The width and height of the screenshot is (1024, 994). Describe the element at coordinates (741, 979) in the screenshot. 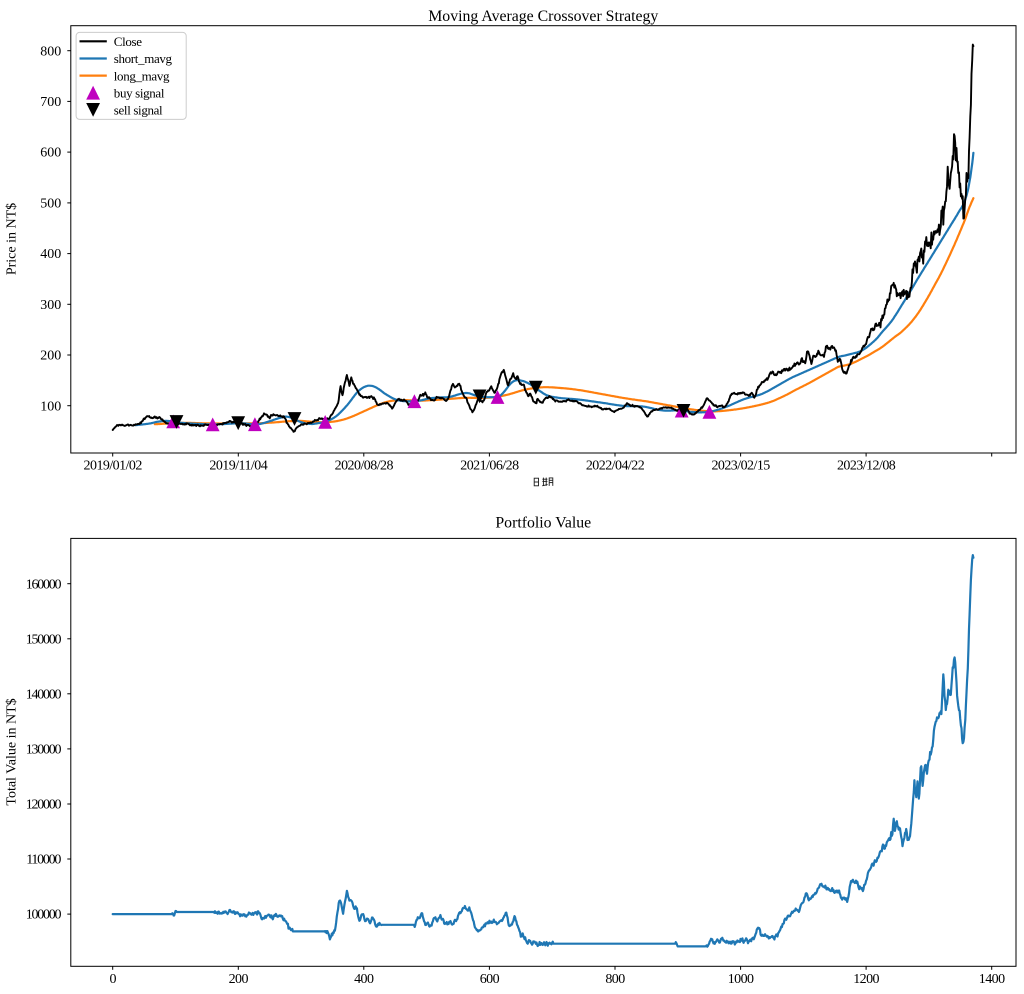

I see `svg-text: 1000` at that location.